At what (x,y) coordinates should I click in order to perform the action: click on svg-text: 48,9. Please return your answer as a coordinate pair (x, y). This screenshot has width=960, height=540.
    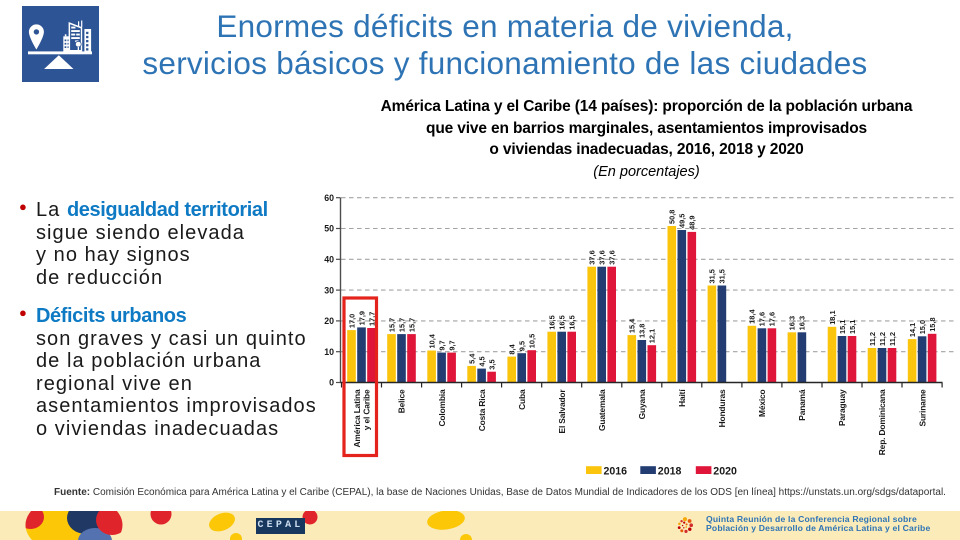
    Looking at the image, I should click on (692, 223).